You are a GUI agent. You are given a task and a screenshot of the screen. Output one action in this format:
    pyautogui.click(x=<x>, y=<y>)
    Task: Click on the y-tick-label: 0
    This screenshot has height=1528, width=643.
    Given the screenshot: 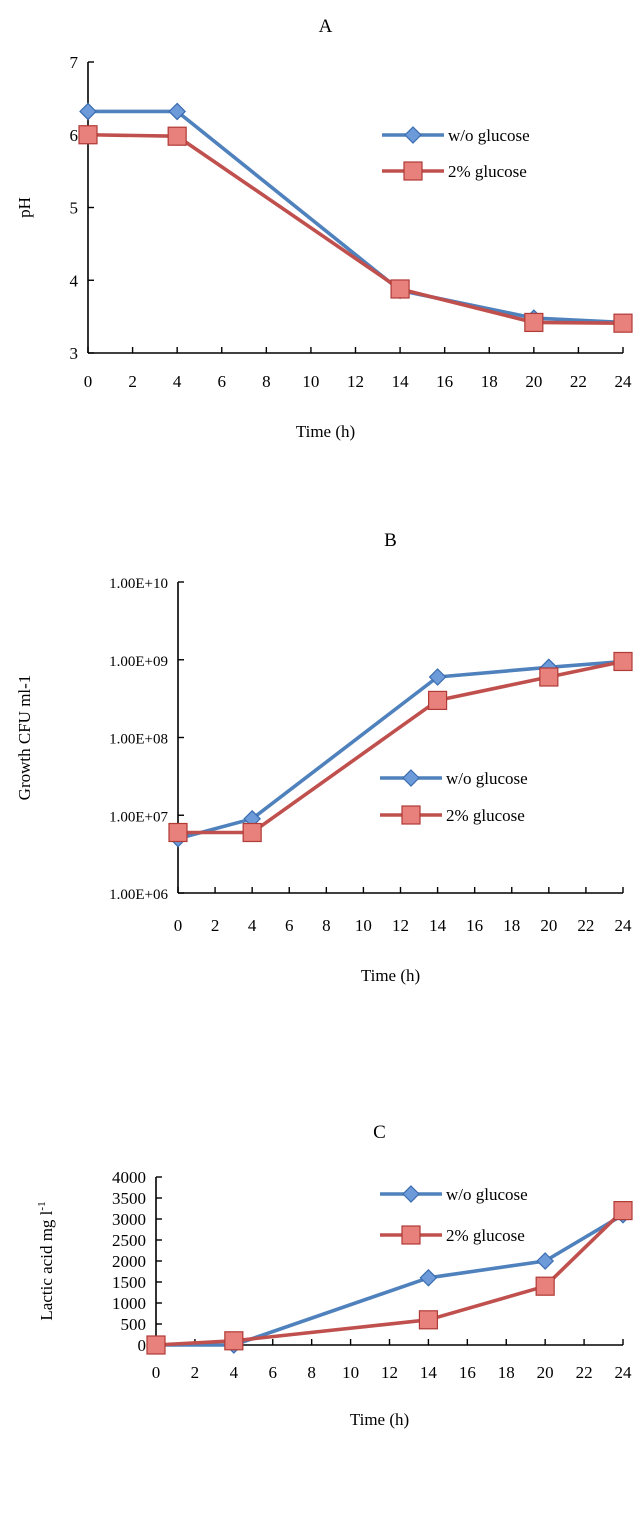 What is the action you would take?
    pyautogui.click(x=142, y=1345)
    